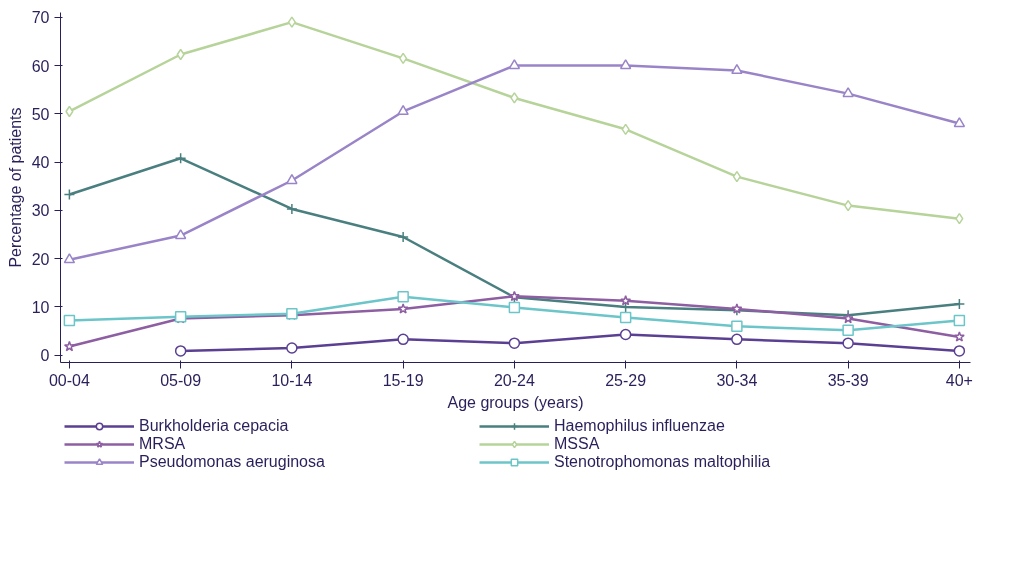 The width and height of the screenshot is (1031, 569). What do you see at coordinates (163, 444) in the screenshot?
I see `legend-label: MRSA` at bounding box center [163, 444].